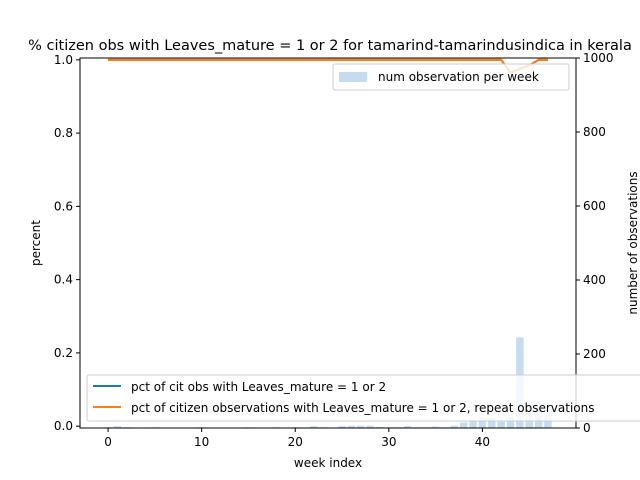  What do you see at coordinates (295, 442) in the screenshot?
I see `x-tick-label: 20` at bounding box center [295, 442].